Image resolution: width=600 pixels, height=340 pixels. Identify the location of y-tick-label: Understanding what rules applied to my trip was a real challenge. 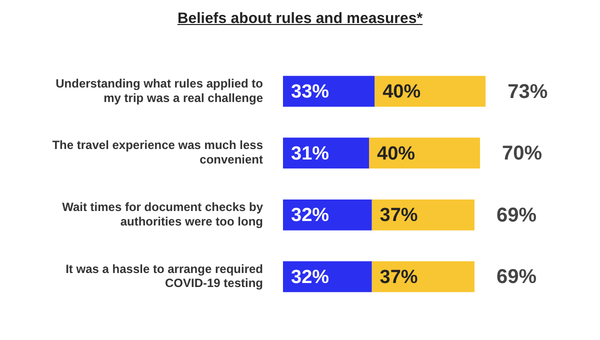
(160, 90).